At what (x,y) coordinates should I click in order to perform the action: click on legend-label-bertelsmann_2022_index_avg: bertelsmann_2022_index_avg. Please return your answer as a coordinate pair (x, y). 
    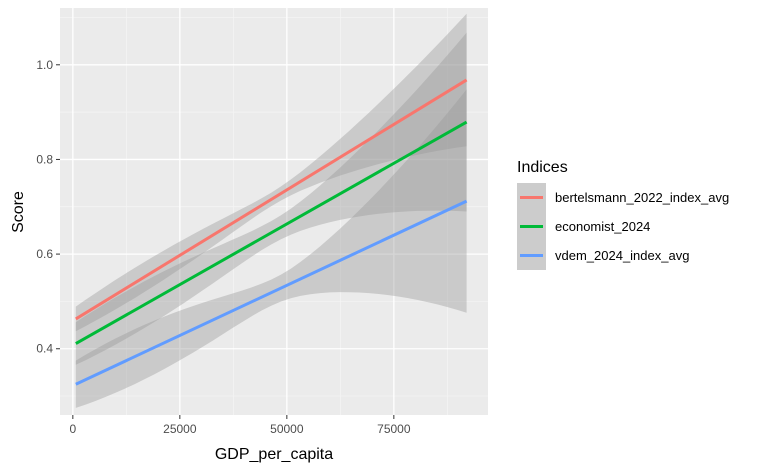
    Looking at the image, I should click on (642, 197).